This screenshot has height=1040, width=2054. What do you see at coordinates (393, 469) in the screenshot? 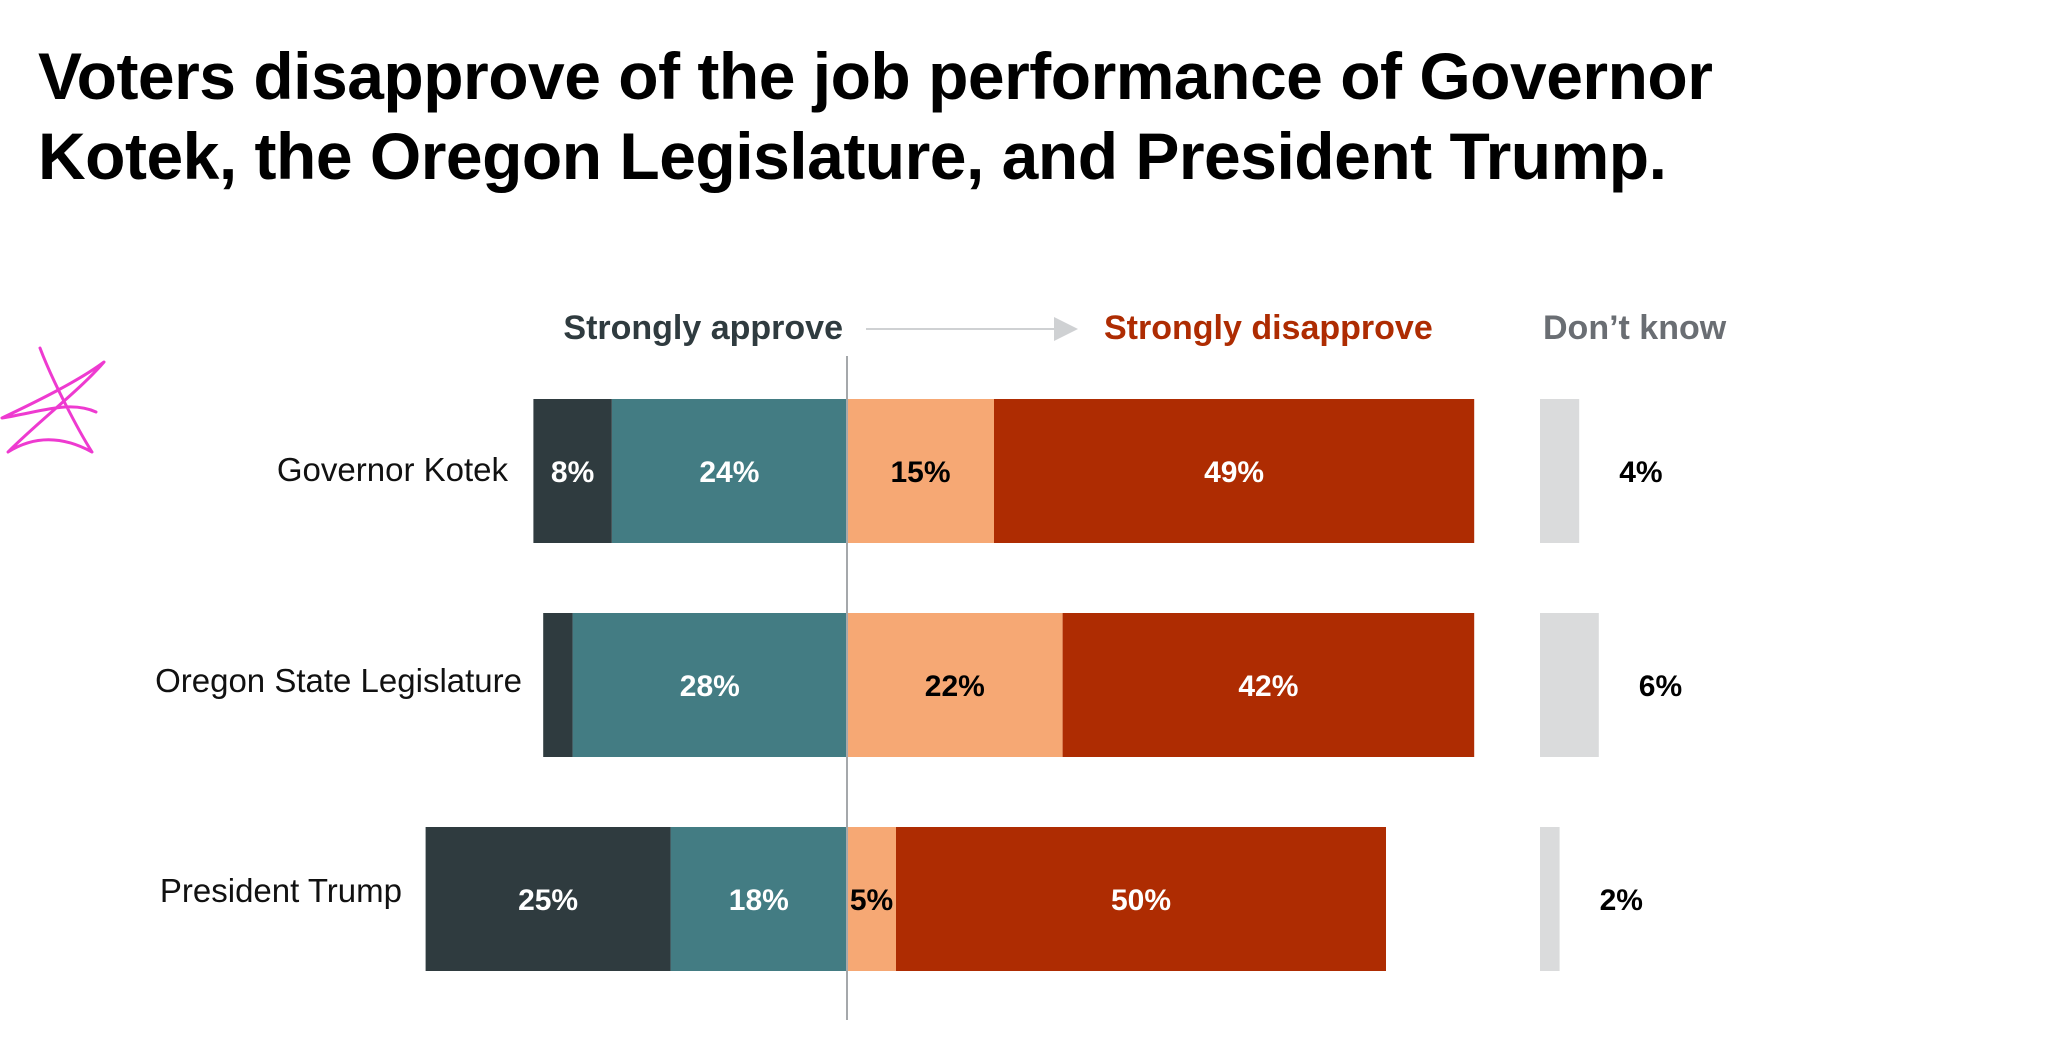
I see `category-label: Governor Kotek` at bounding box center [393, 469].